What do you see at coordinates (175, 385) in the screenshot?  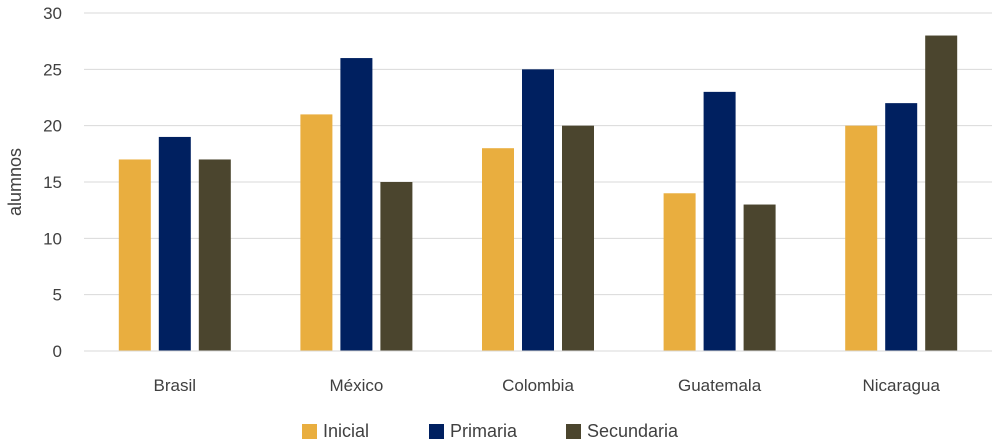 I see `x-tick-label: Brasil` at bounding box center [175, 385].